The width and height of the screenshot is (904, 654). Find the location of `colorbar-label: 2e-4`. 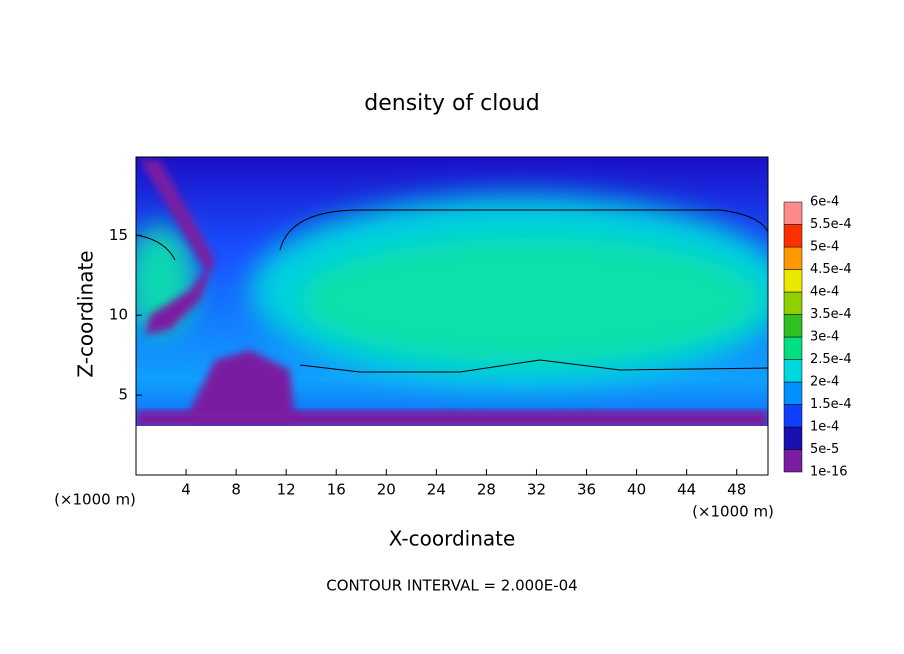

colorbar-label: 2e-4 is located at coordinates (824, 382).